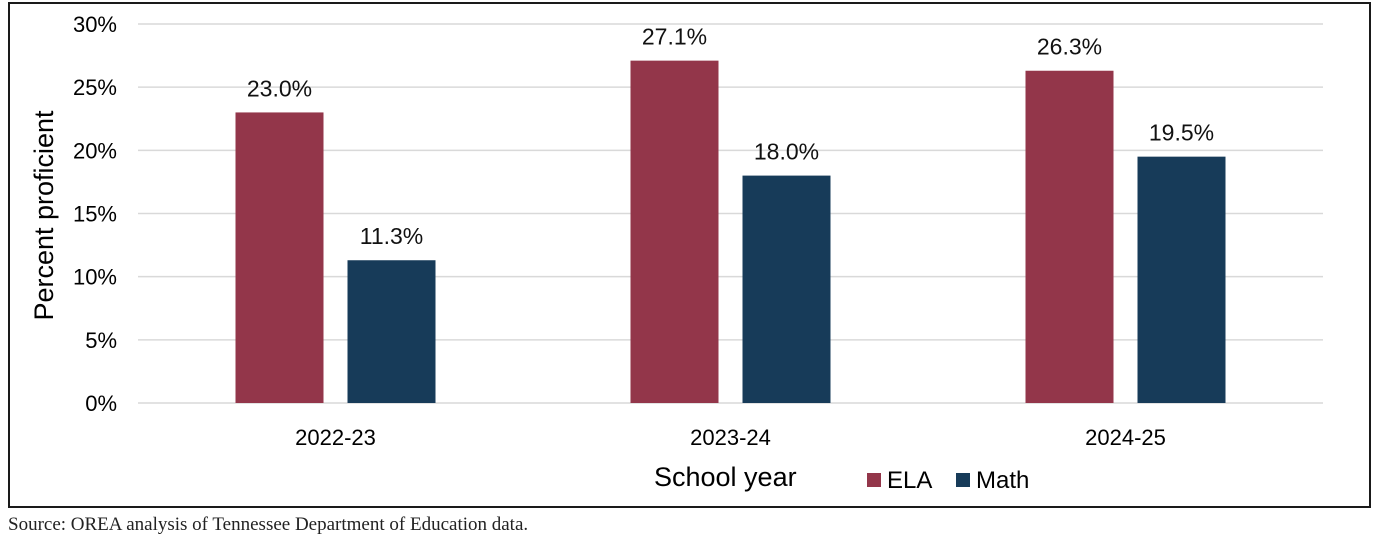 This screenshot has width=1381, height=539. I want to click on data-label: 11.3%, so click(392, 236).